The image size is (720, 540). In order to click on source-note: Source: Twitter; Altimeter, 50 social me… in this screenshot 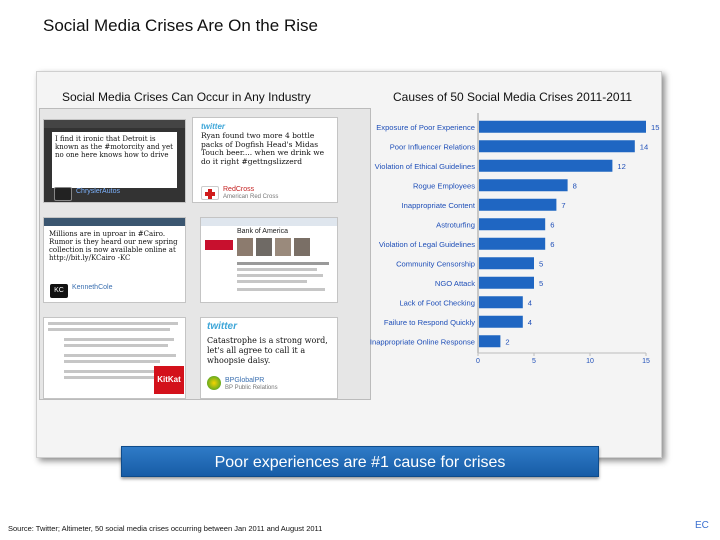, I will do `click(165, 528)`.